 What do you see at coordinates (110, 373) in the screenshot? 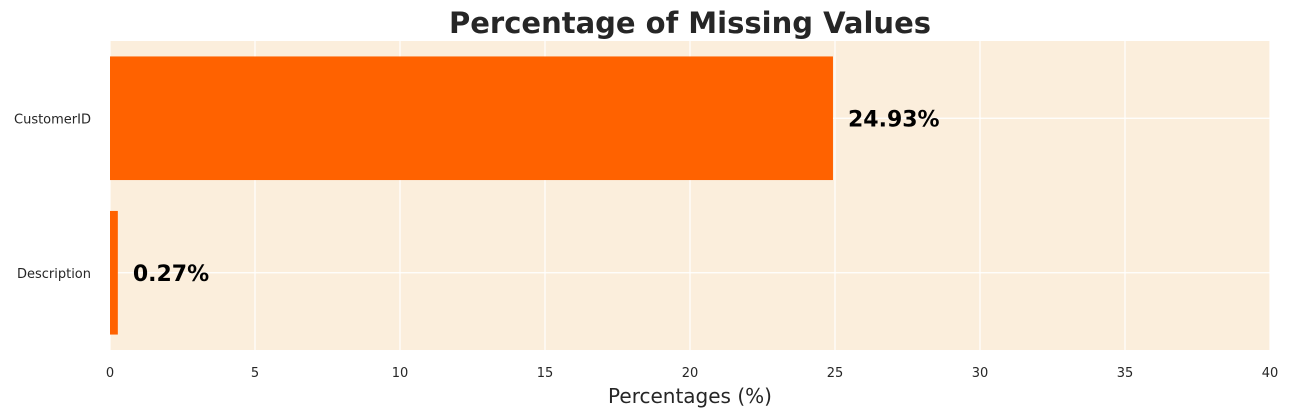
I see `x-tick-label: 0` at bounding box center [110, 373].